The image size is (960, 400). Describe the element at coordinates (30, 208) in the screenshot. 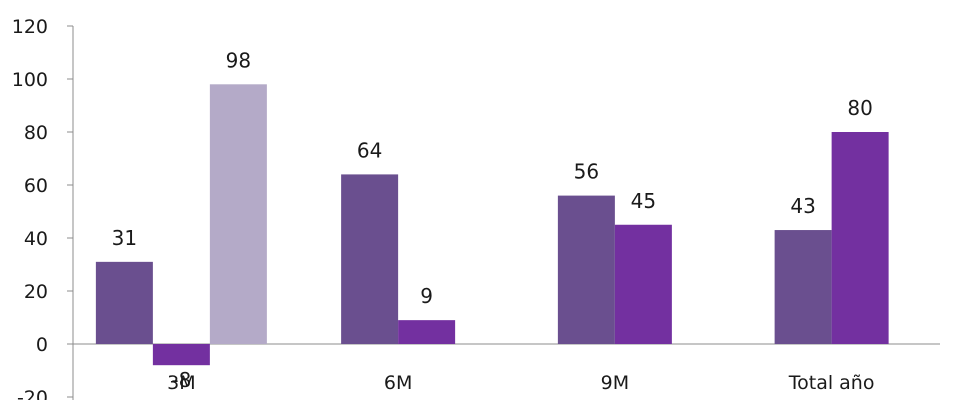

I see `y-tick-labels: -20 0 20 40 60 80 100 120` at that location.